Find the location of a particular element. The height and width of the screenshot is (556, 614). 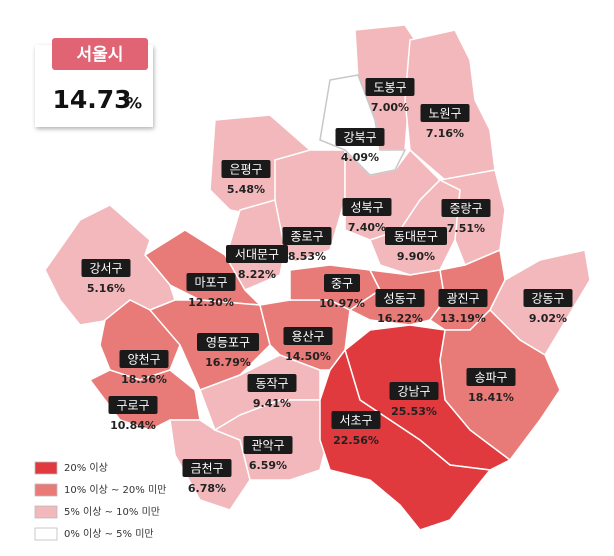

district-value: 10.84% is located at coordinates (133, 425).